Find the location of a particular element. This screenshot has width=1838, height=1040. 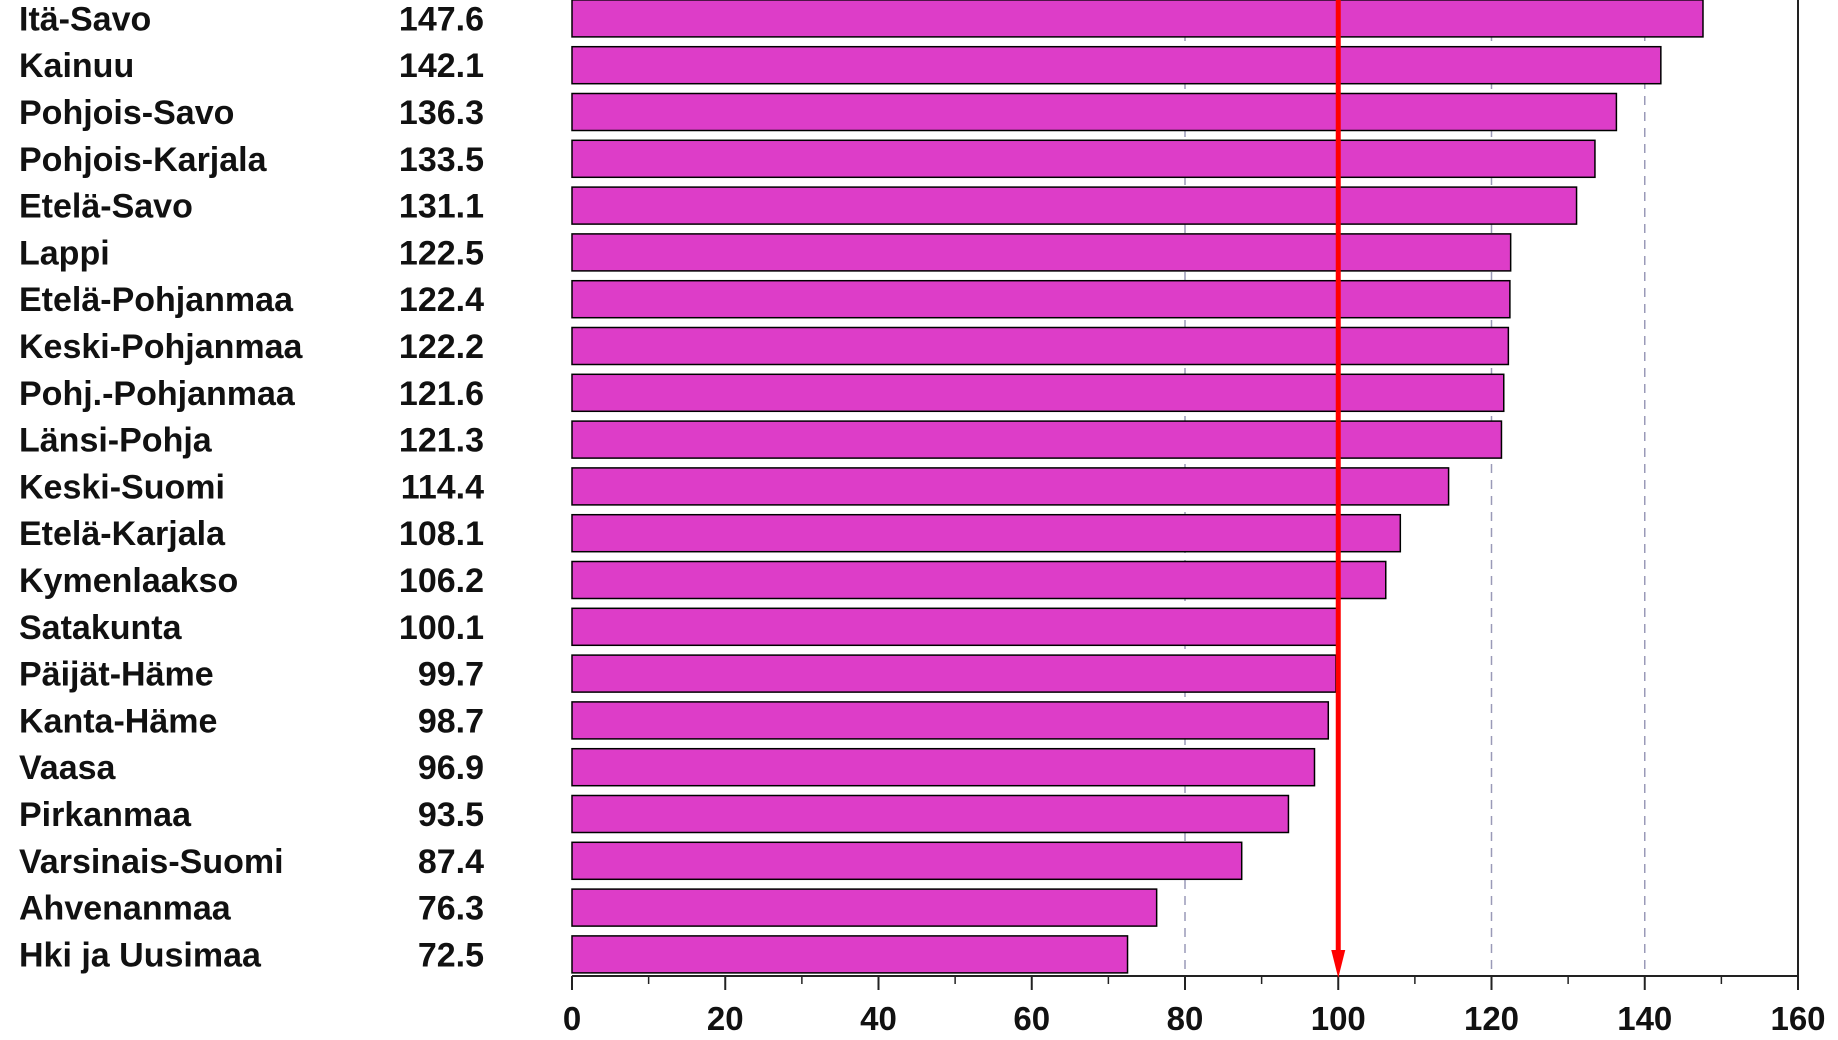

category-label-10: Keski-Suomi is located at coordinates (122, 487).